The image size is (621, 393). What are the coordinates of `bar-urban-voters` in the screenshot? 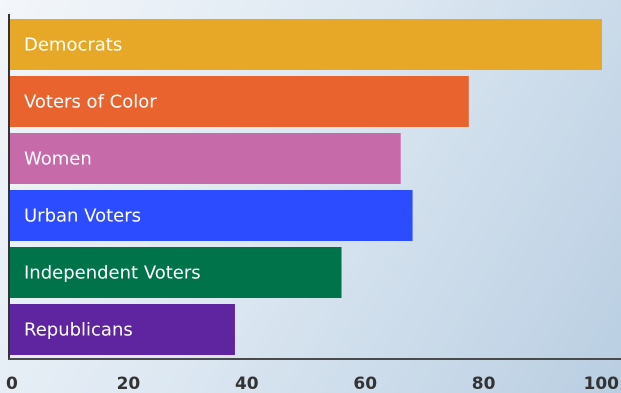 It's located at (211, 215).